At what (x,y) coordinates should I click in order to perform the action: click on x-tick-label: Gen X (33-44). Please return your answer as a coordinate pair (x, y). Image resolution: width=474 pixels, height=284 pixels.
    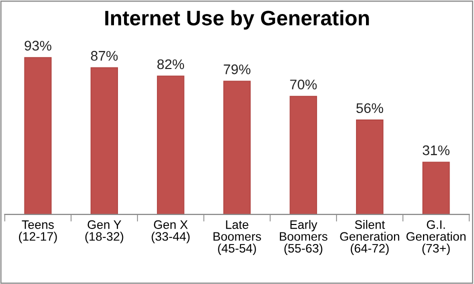
    Looking at the image, I should click on (171, 232).